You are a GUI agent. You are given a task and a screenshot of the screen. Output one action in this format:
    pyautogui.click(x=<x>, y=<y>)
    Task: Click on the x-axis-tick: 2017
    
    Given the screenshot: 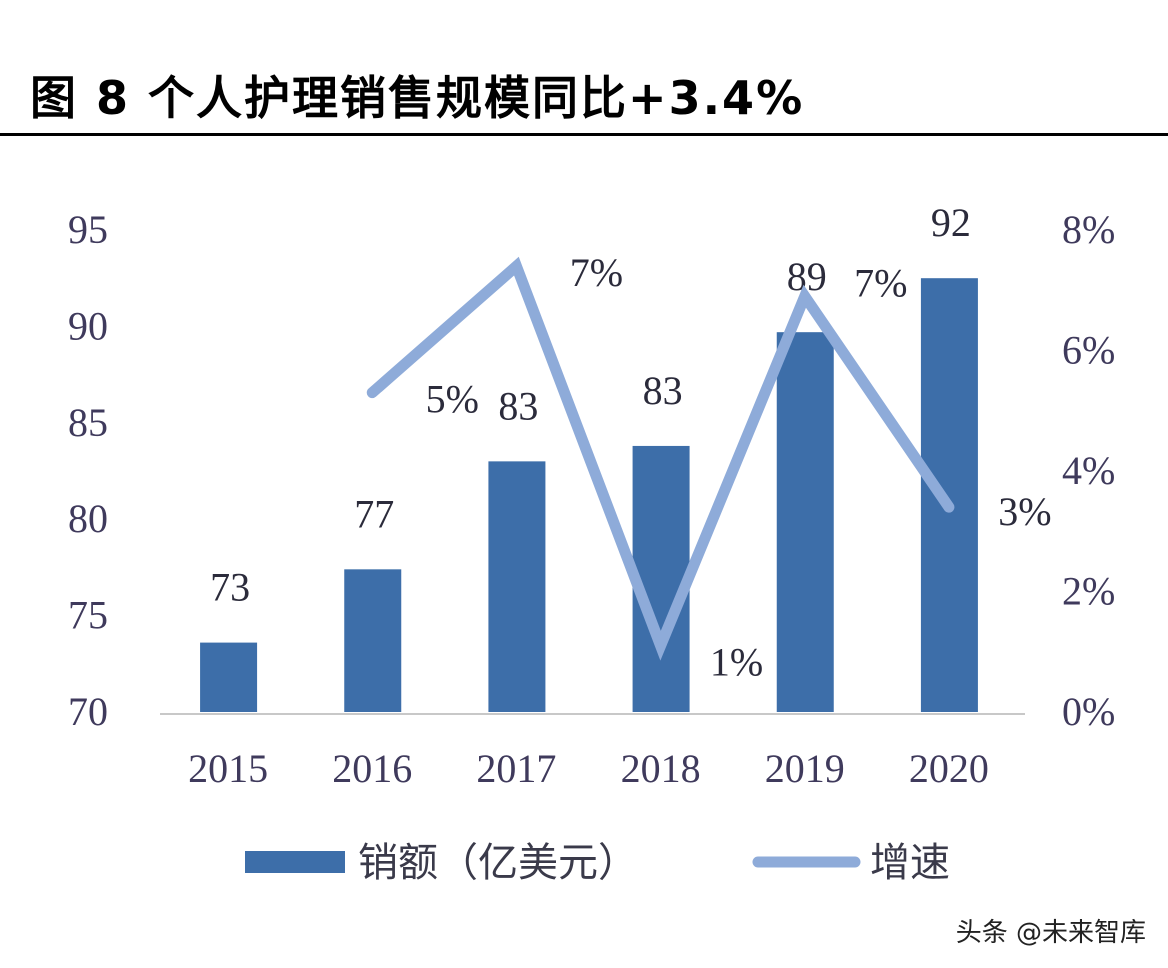 What is the action you would take?
    pyautogui.click(x=516, y=768)
    